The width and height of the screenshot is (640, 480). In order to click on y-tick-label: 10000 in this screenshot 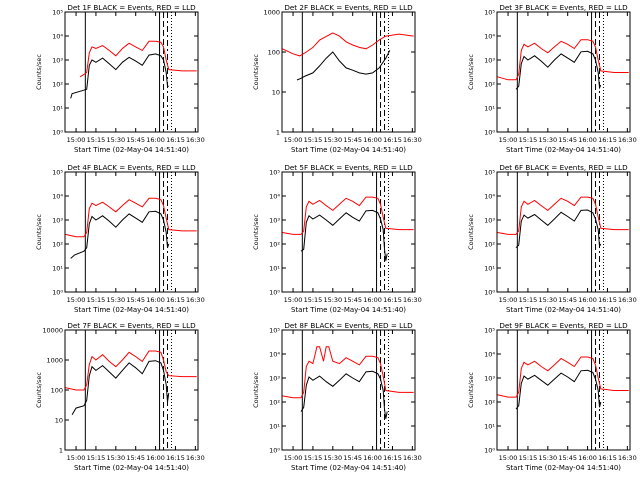, I will do `click(52, 331)`.